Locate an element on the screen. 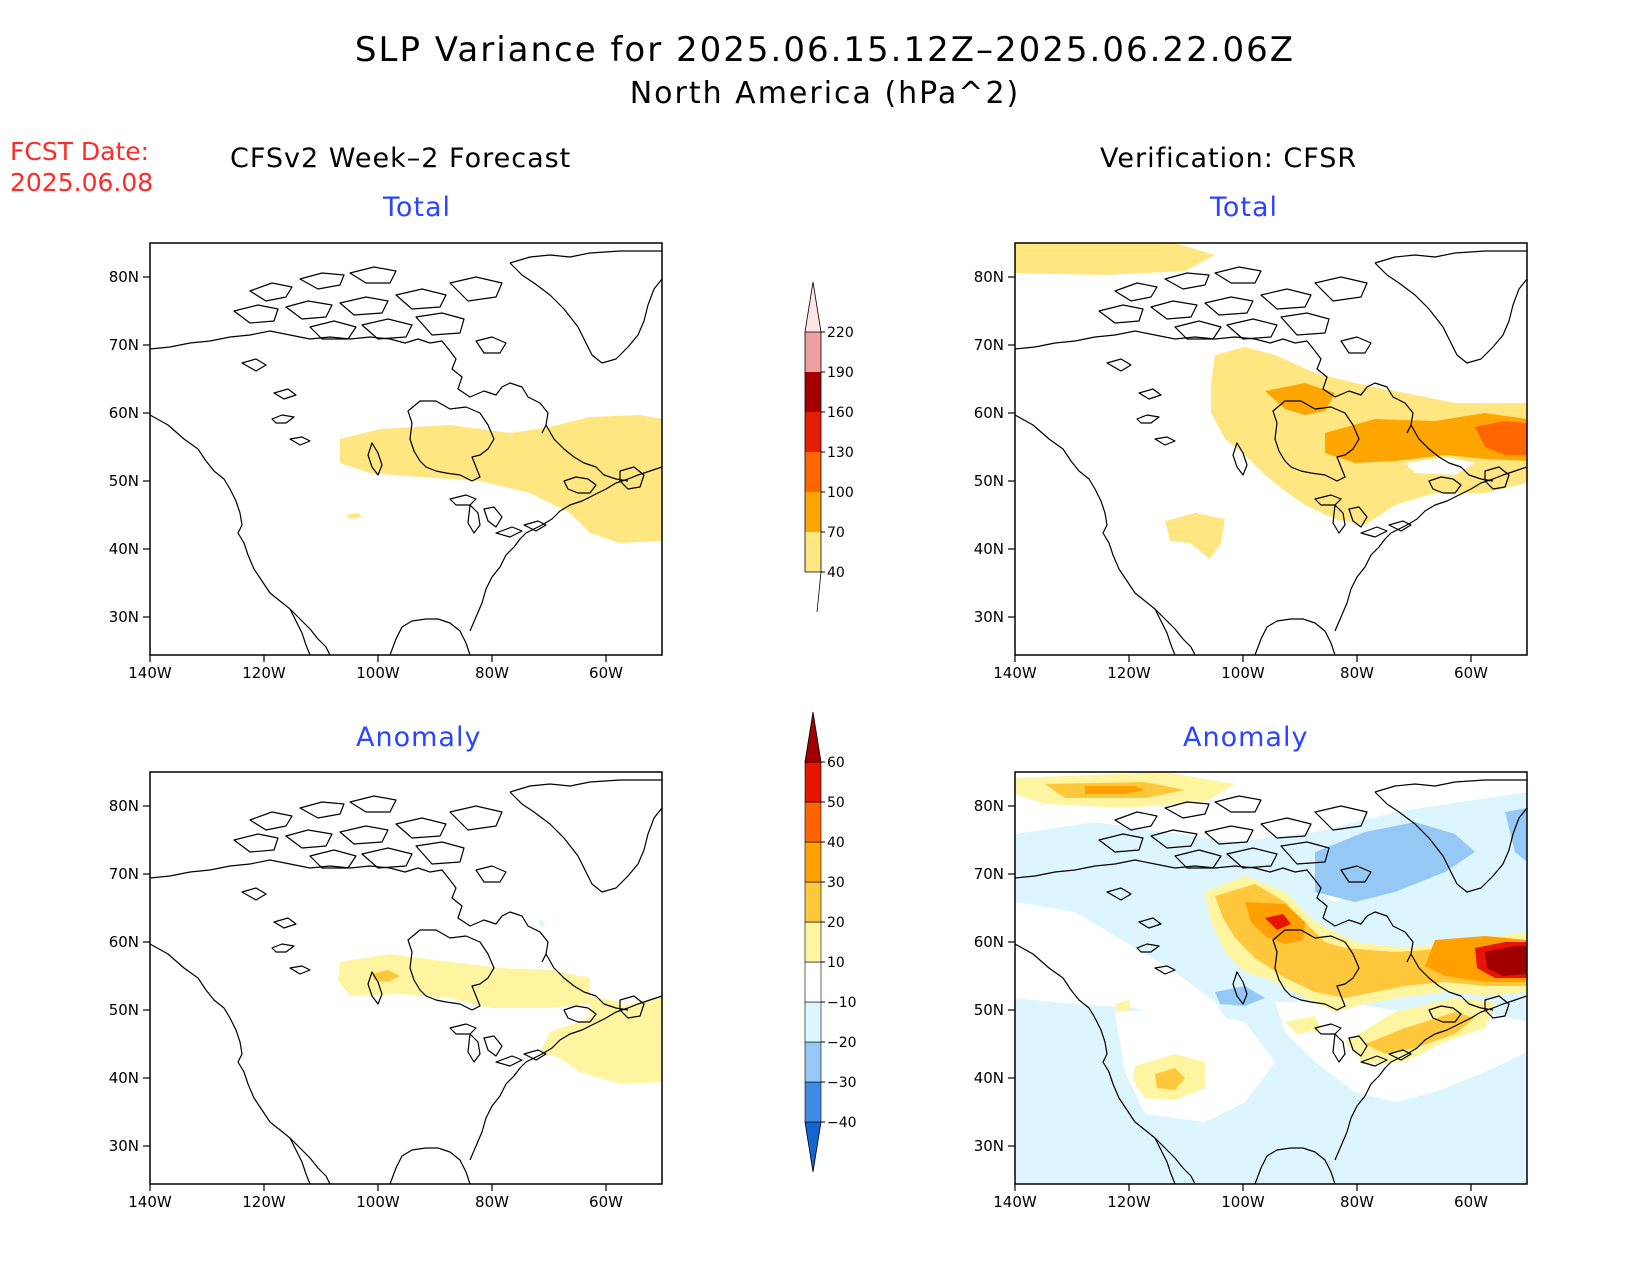  anomaly-colorbar: −40 −30 −20 −10 10 20 30 40 50 60 is located at coordinates (830, 942).